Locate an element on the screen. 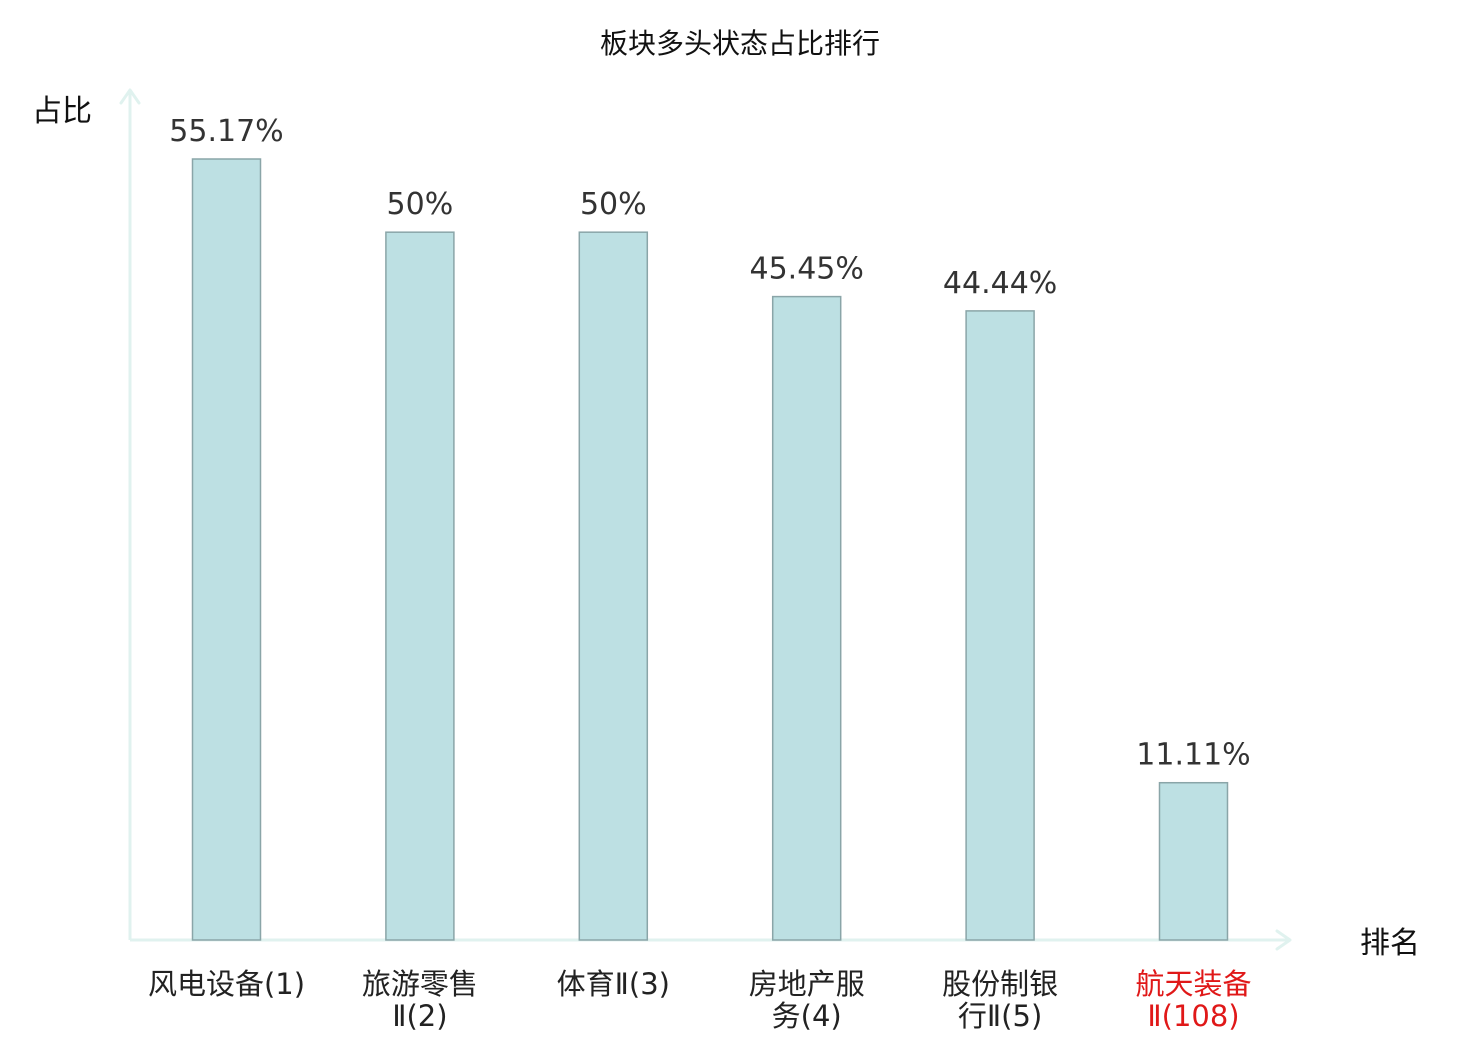 The height and width of the screenshot is (1040, 1480). category-tick-label: 旅游零售 is located at coordinates (420, 984).